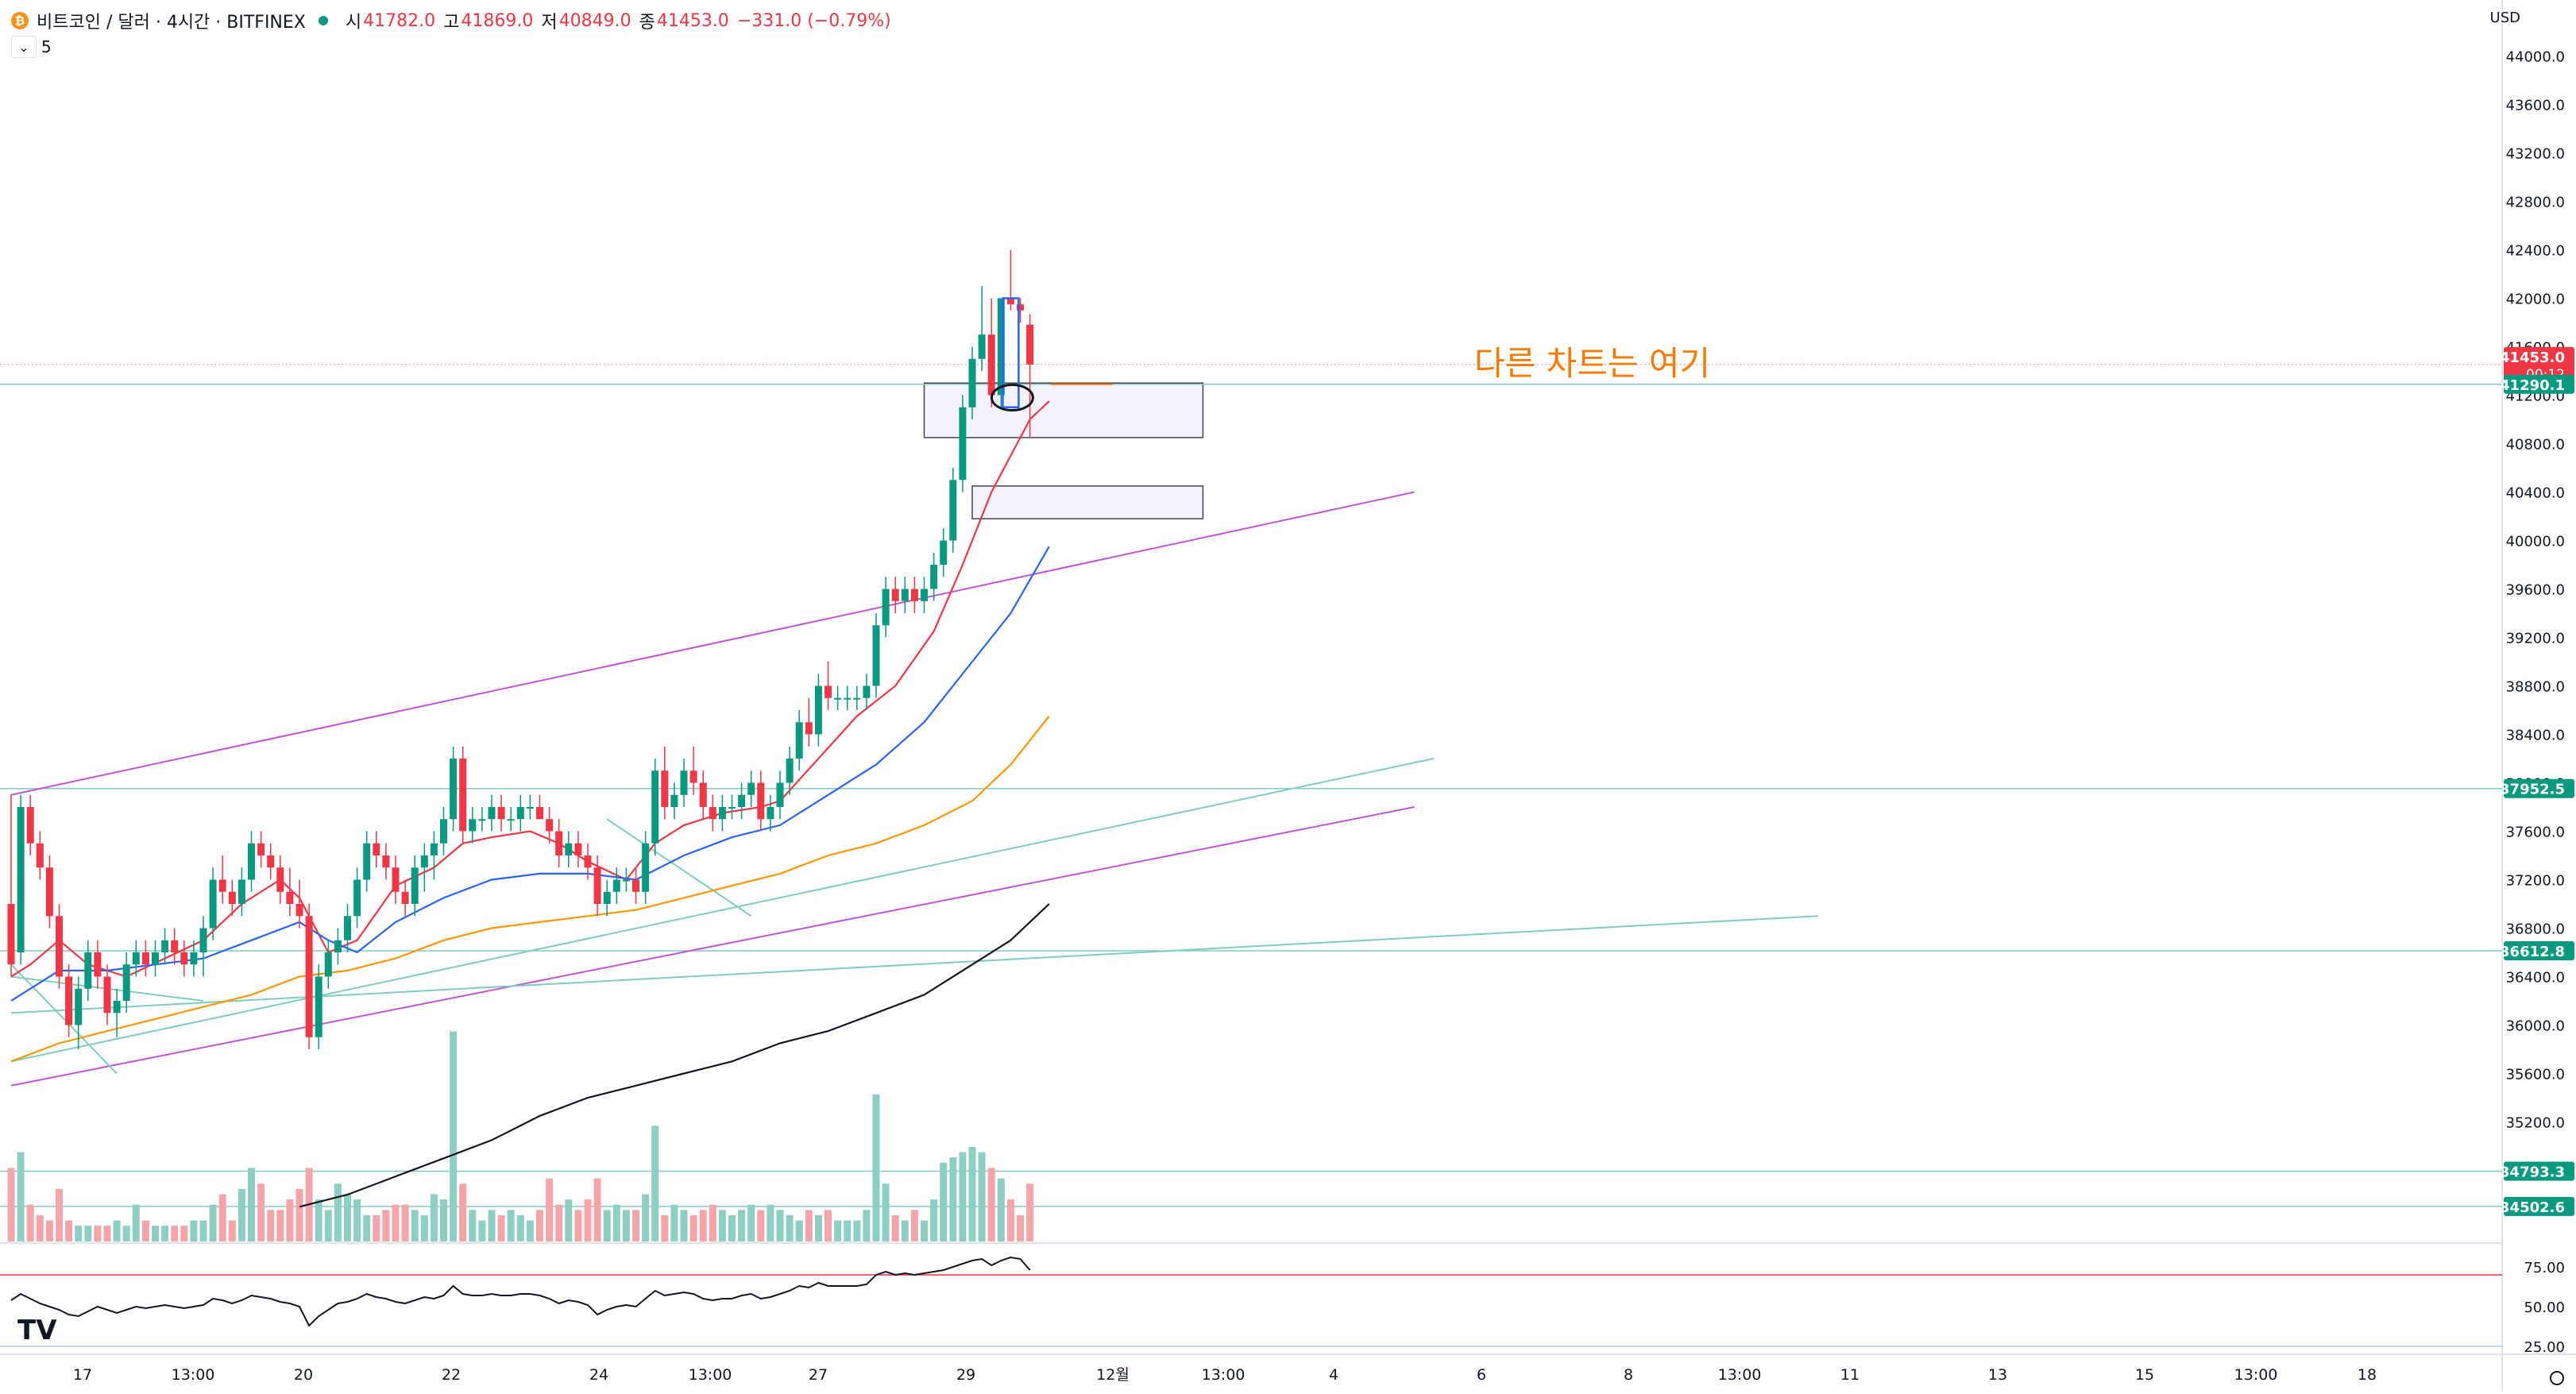 The width and height of the screenshot is (2576, 1394). Describe the element at coordinates (497, 20) in the screenshot. I see `high-value: 41869.0` at that location.